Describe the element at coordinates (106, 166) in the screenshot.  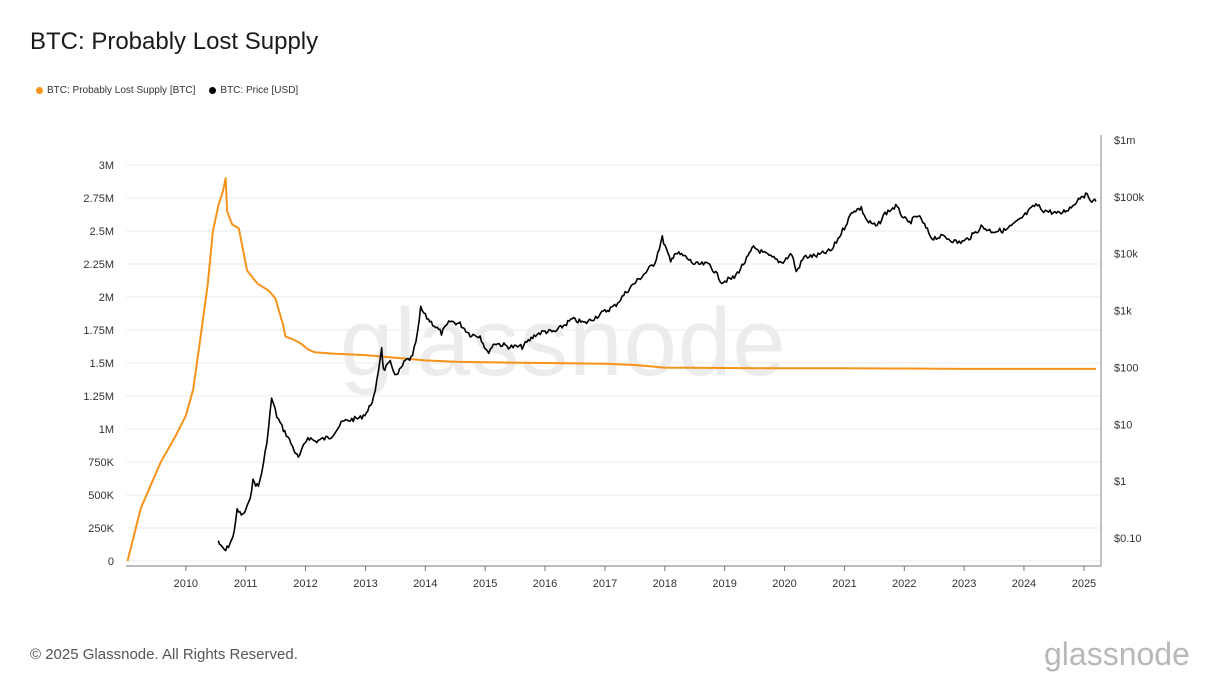
I see `y-left-tick-label: 3M` at that location.